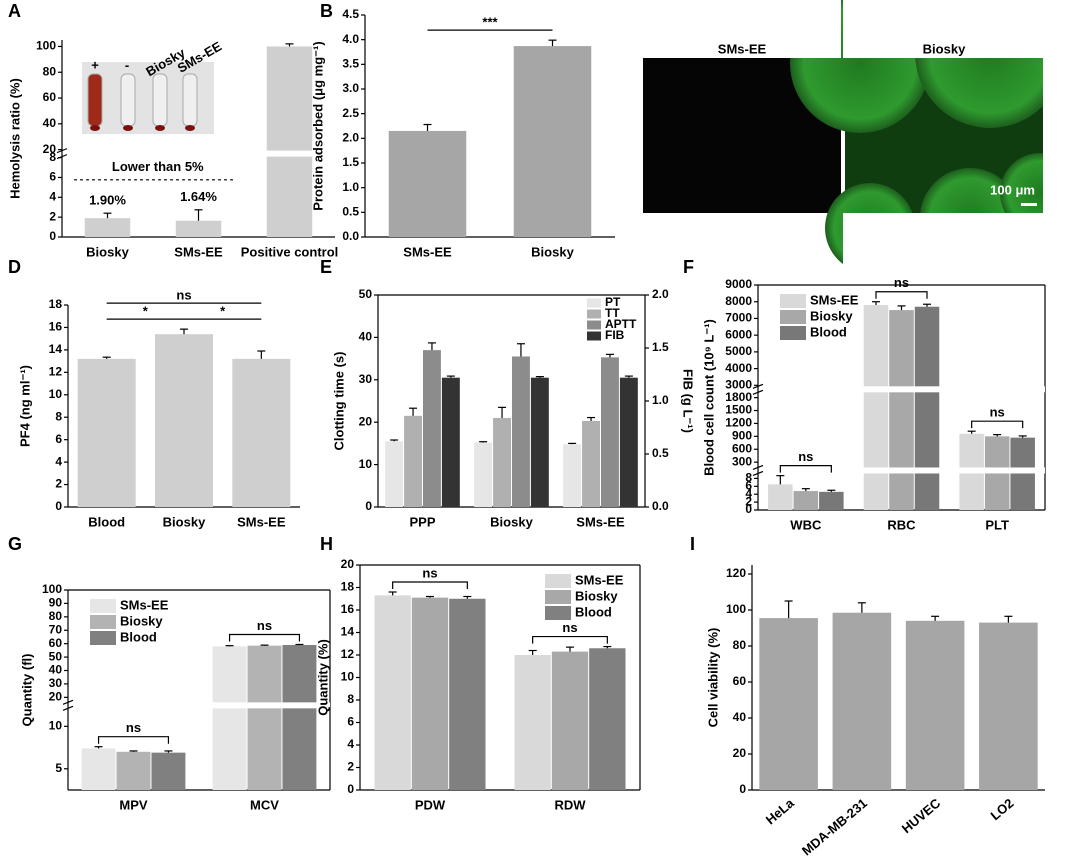  Describe the element at coordinates (338, 401) in the screenshot. I see `y-axis-label: Clotting time (s)` at that location.